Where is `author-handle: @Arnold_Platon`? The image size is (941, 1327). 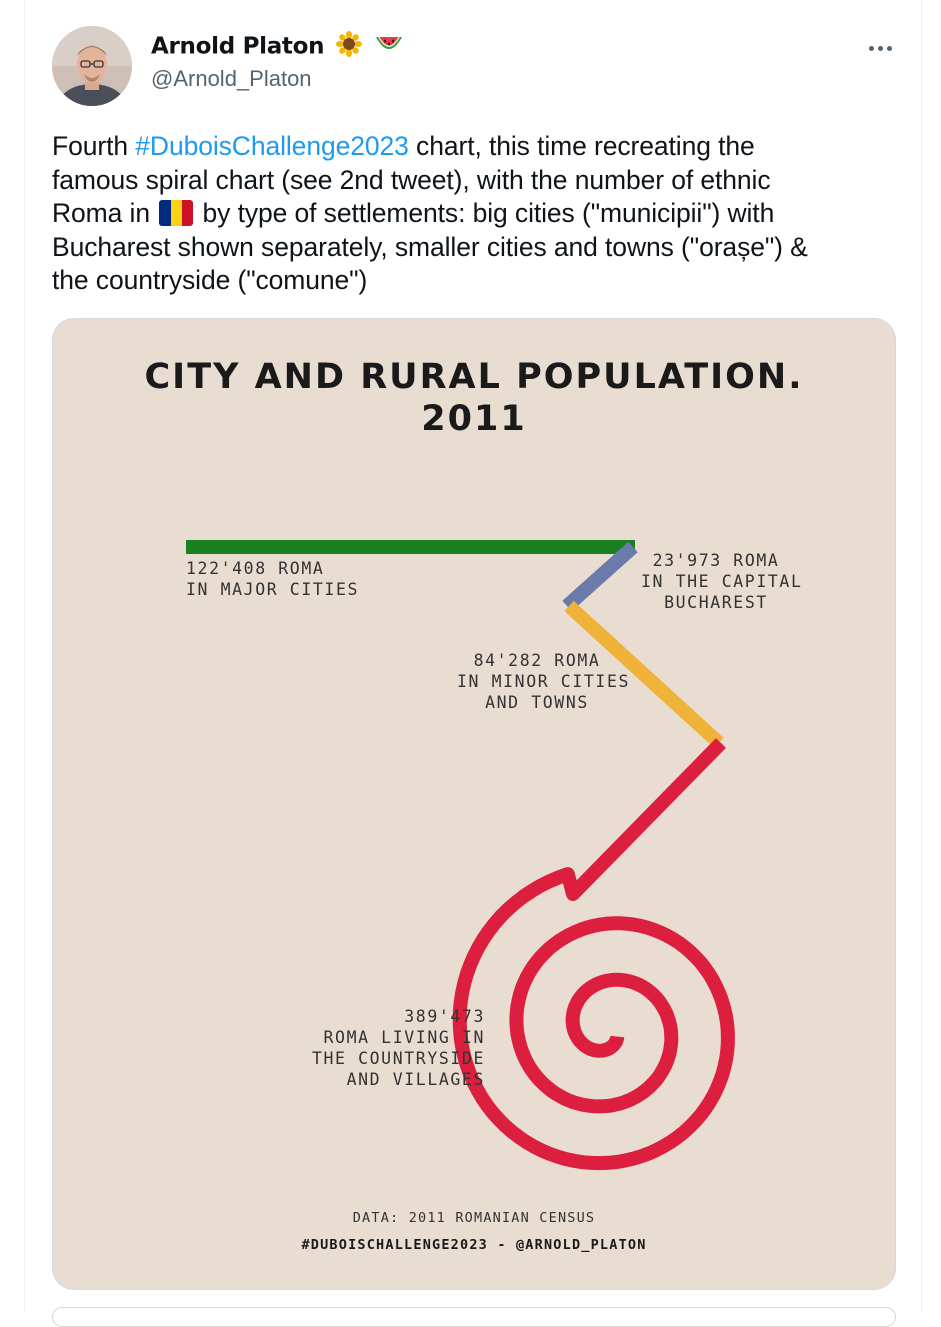
author-handle: @Arnold_Platon is located at coordinates (231, 78).